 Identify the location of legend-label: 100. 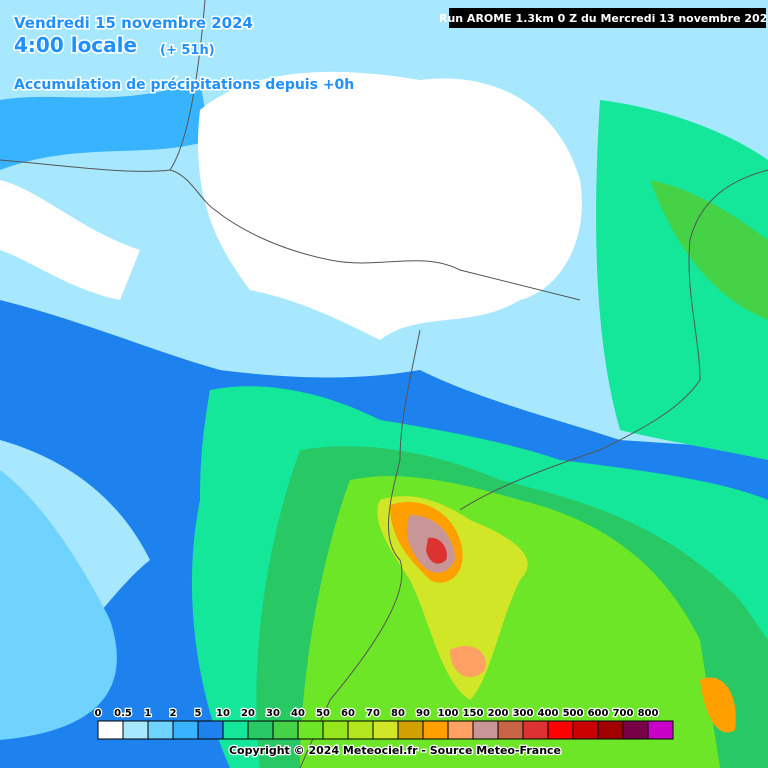
(448, 713).